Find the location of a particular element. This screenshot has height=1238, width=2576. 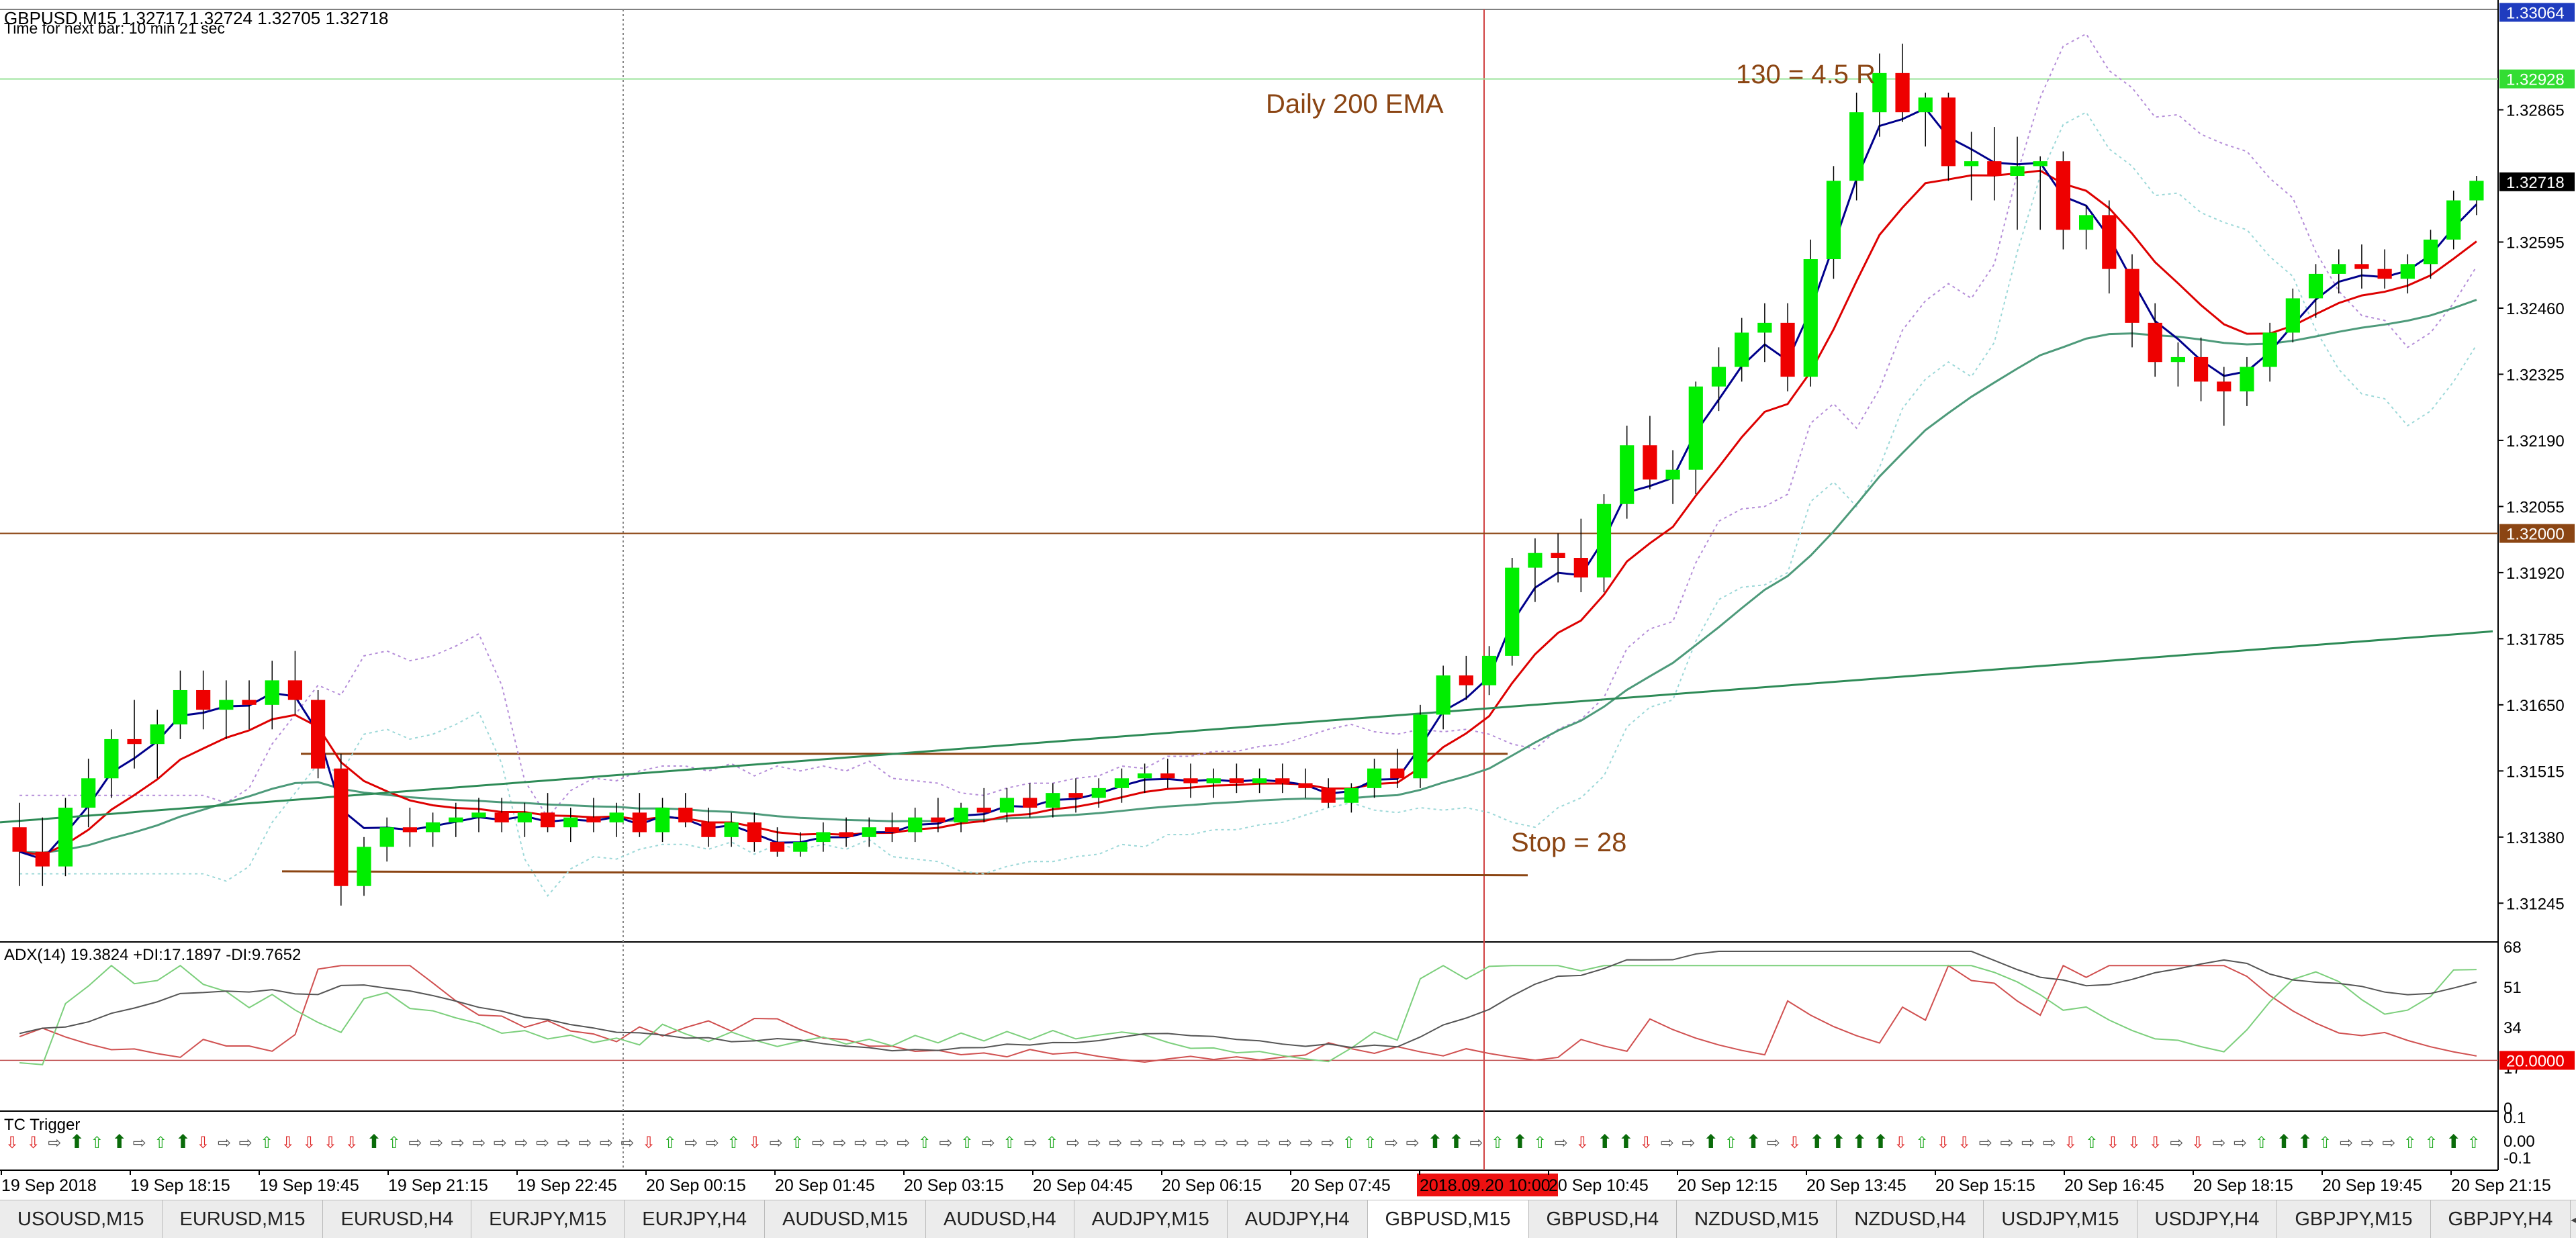

chart-tab-gbpusd-h4: GBPUSD,H4 is located at coordinates (1603, 1219).